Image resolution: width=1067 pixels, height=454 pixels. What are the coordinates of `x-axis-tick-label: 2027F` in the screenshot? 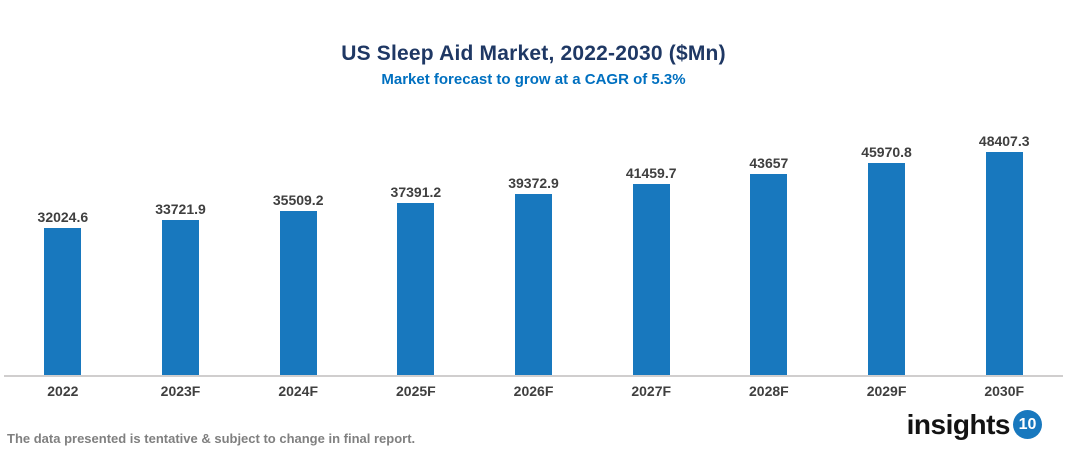 It's located at (651, 391).